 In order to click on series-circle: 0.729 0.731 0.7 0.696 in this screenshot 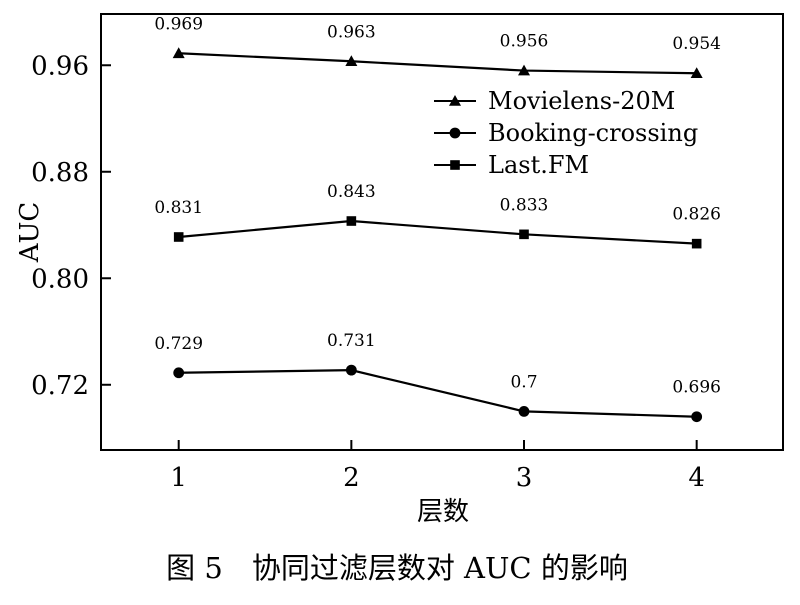, I will do `click(437, 377)`.